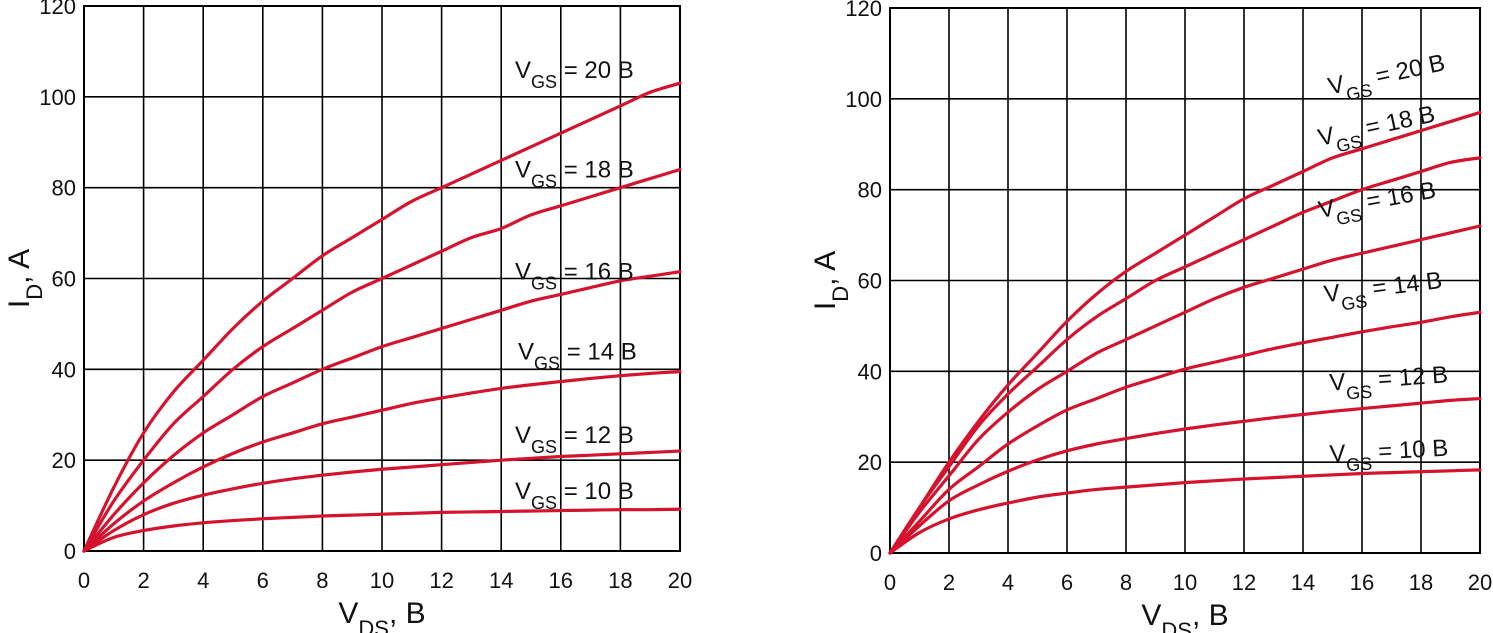 The width and height of the screenshot is (1493, 633). What do you see at coordinates (595, 170) in the screenshot?
I see `series-label-rest: = 18 B` at bounding box center [595, 170].